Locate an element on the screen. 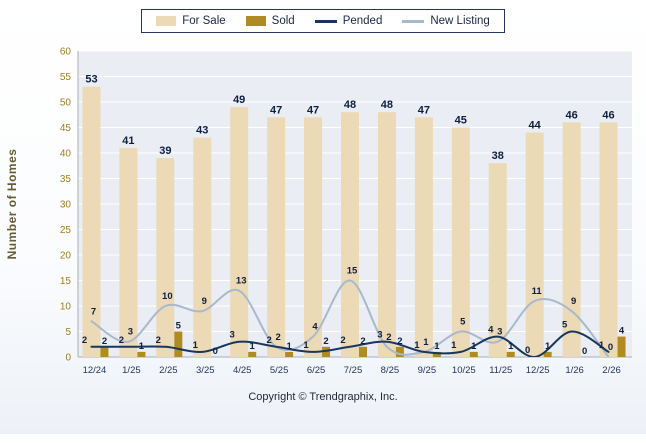  new-listing-value-label: 11 is located at coordinates (537, 291).